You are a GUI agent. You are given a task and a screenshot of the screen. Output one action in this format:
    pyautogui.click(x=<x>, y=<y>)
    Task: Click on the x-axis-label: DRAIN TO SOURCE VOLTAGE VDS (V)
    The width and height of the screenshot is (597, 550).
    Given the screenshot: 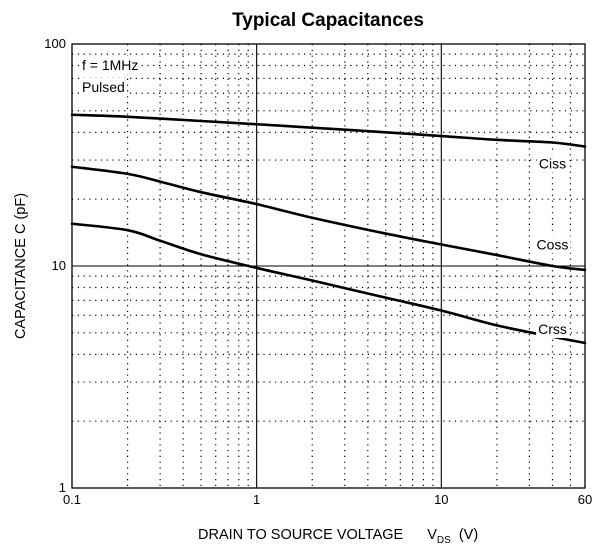 What is the action you would take?
    pyautogui.click(x=338, y=536)
    